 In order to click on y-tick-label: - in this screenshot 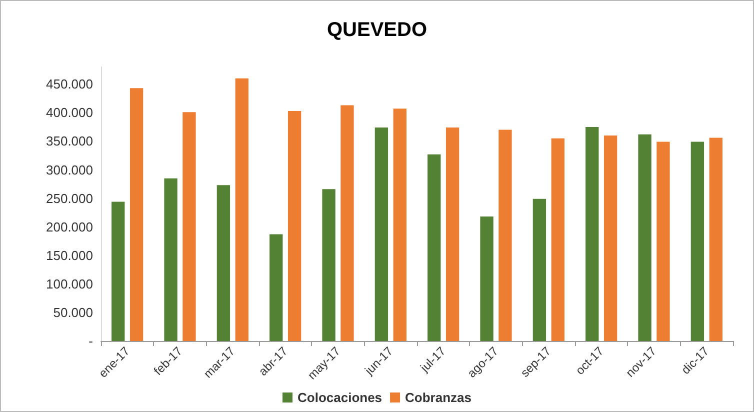, I will do `click(90, 341)`.